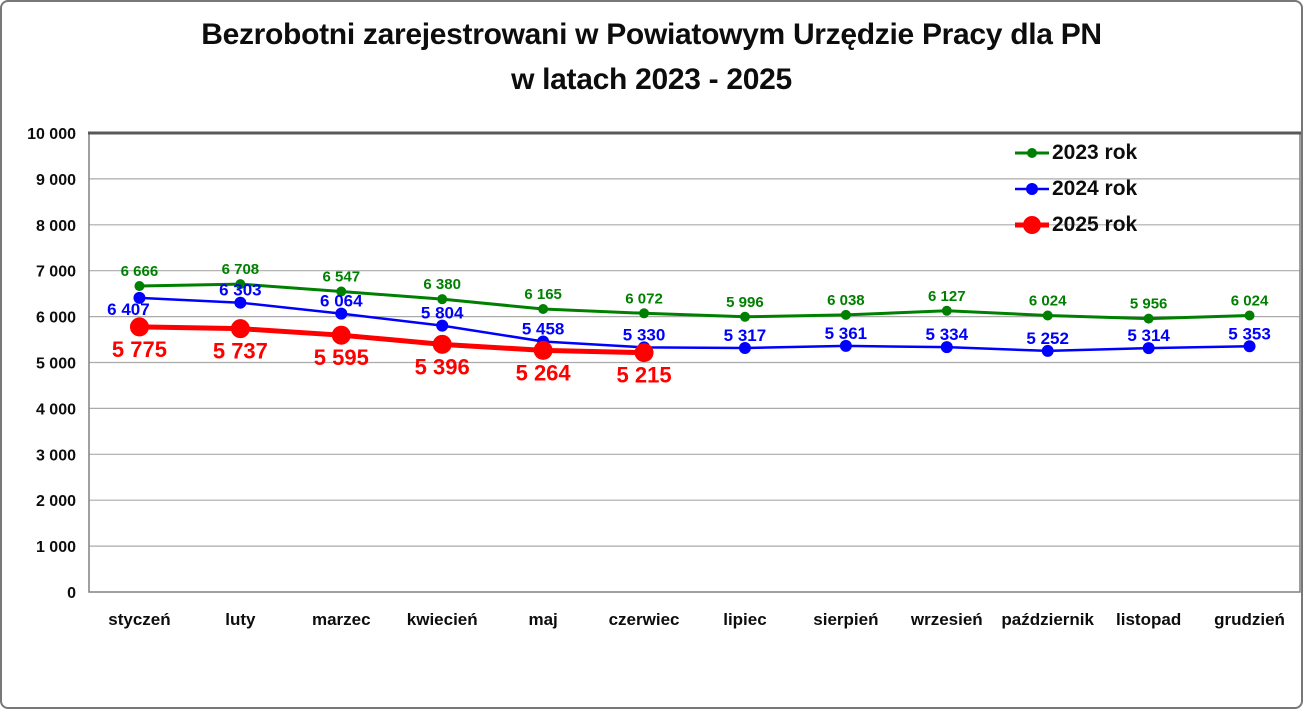 The height and width of the screenshot is (709, 1303). What do you see at coordinates (745, 335) in the screenshot?
I see `data-label-2024-rok: 5 317` at bounding box center [745, 335].